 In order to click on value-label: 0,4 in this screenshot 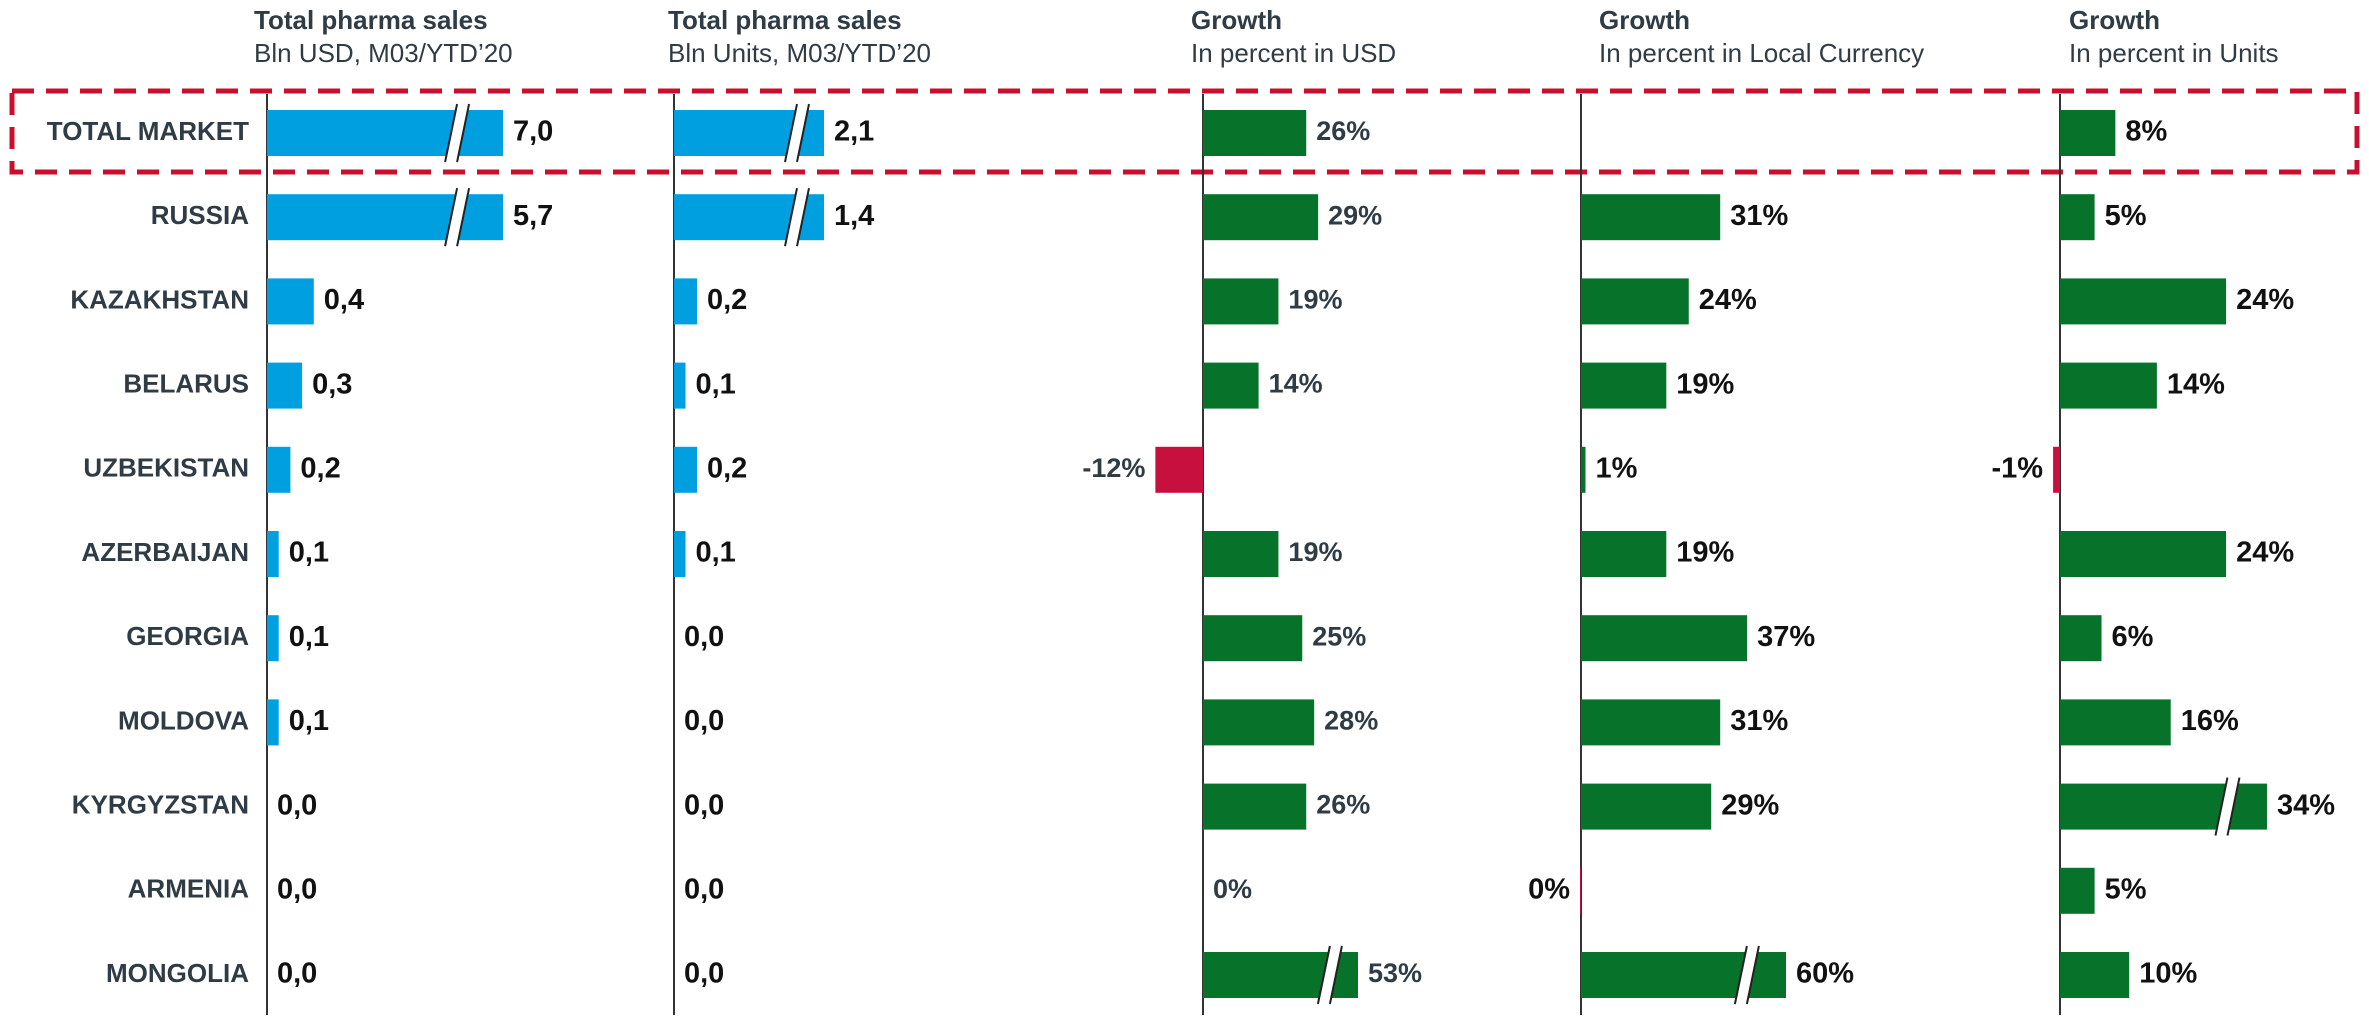, I will do `click(344, 300)`.